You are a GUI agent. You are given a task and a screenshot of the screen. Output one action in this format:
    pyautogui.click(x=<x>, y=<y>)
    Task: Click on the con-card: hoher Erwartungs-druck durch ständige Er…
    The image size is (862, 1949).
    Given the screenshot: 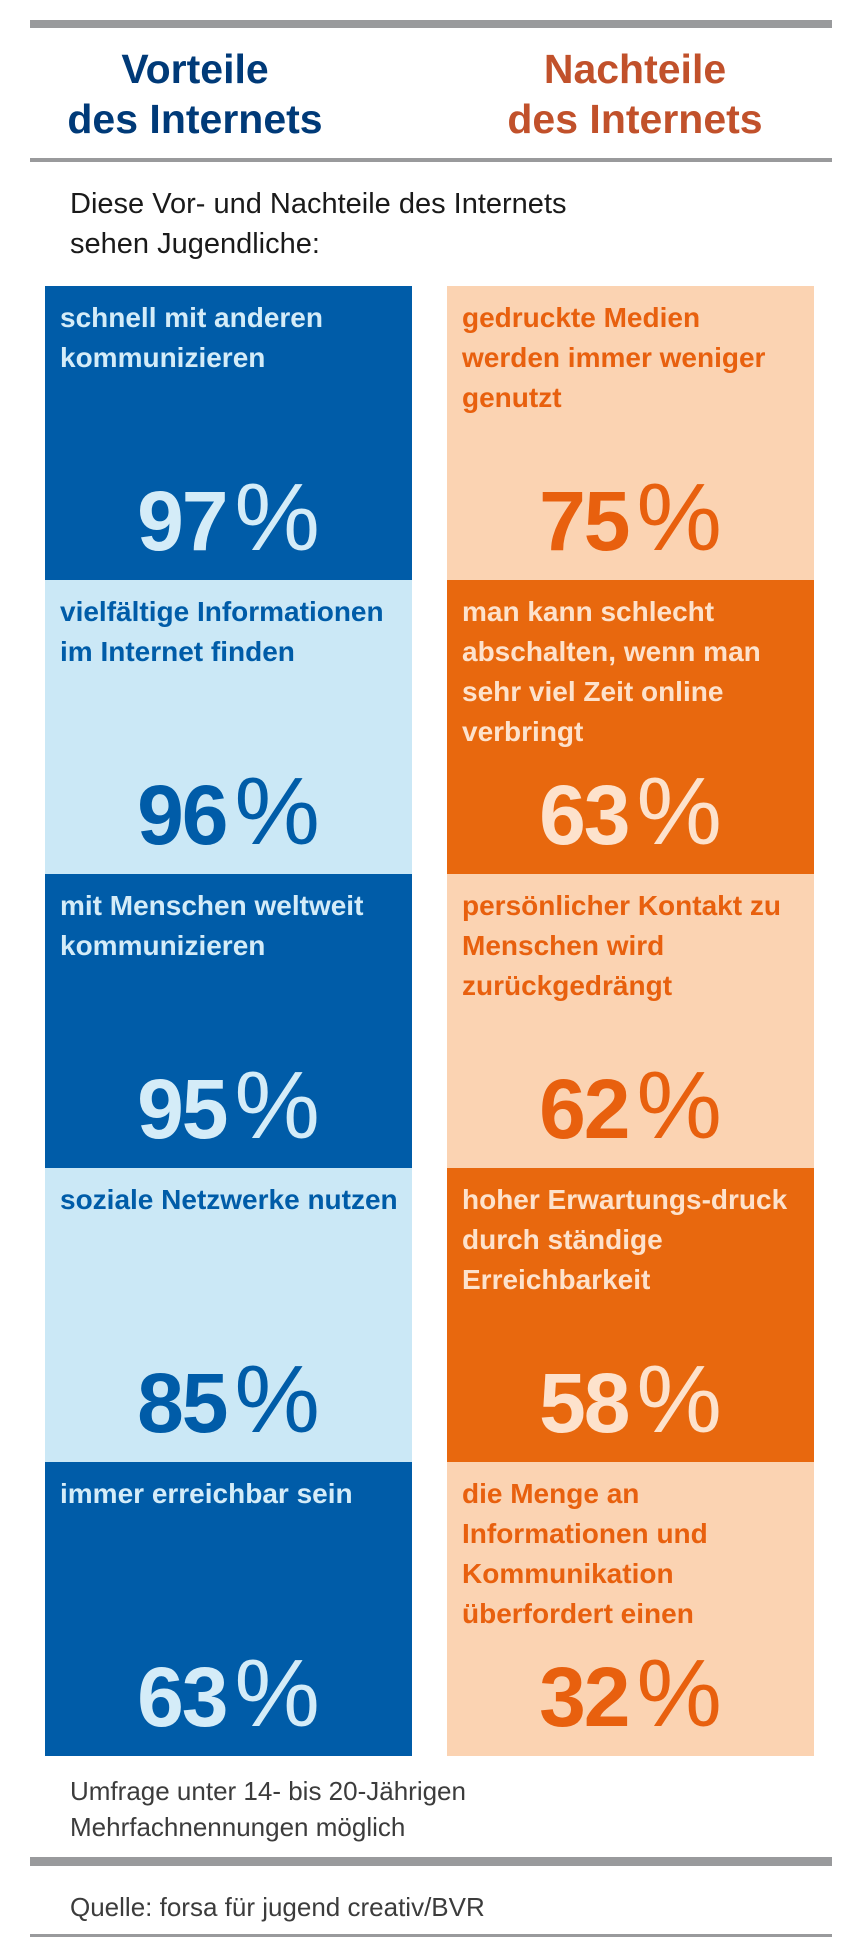 What is the action you would take?
    pyautogui.click(x=630, y=1315)
    